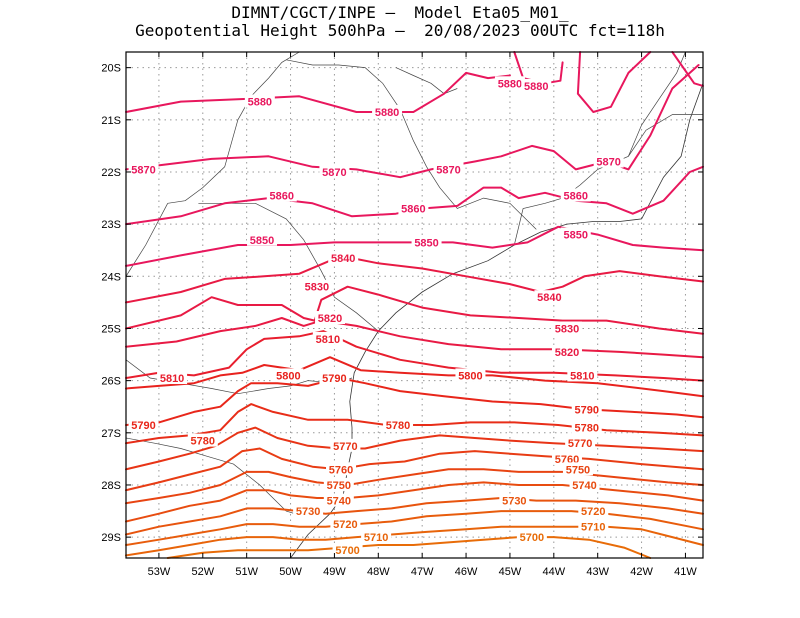  What do you see at coordinates (422, 572) in the screenshot?
I see `lon-tick-label: 47W` at bounding box center [422, 572].